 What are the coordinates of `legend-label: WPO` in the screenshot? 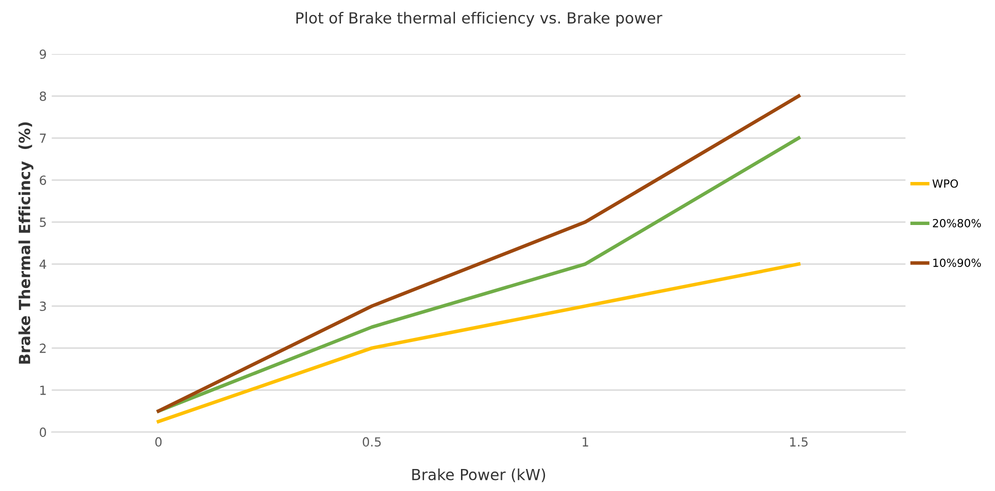 It's located at (945, 183).